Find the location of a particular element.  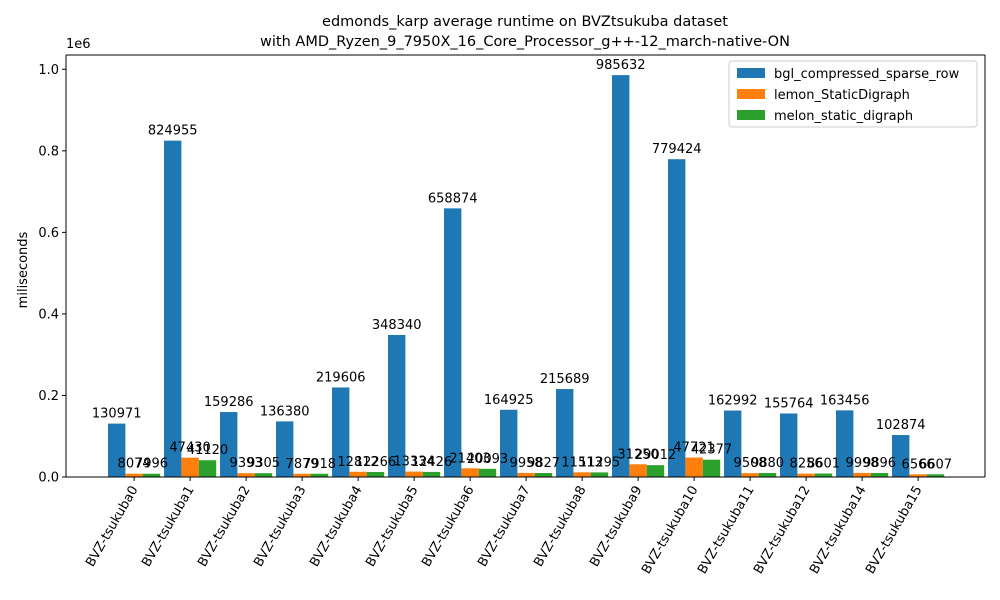

data-label-lemon_StaticDigraph-8: 11513 is located at coordinates (581, 462).